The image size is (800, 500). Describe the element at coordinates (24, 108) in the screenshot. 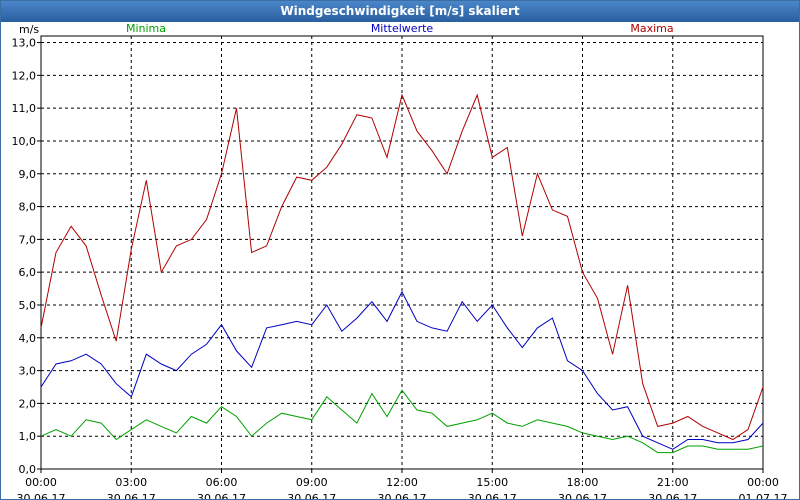

I see `y-tick-label: 11,0` at that location.